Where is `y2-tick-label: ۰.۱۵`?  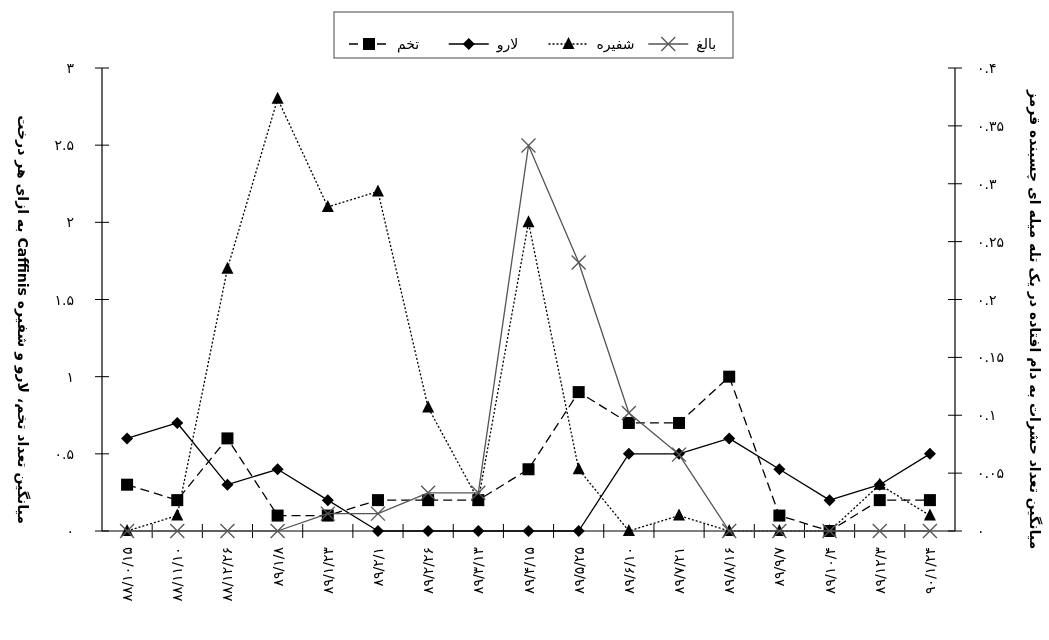
y2-tick-label: ۰.۱۵ is located at coordinates (991, 357).